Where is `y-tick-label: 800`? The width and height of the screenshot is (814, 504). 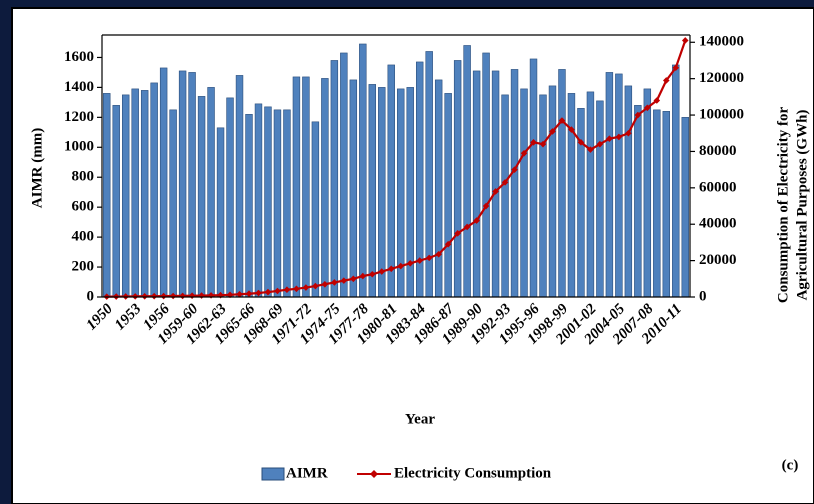
y-tick-label: 800 is located at coordinates (83, 177).